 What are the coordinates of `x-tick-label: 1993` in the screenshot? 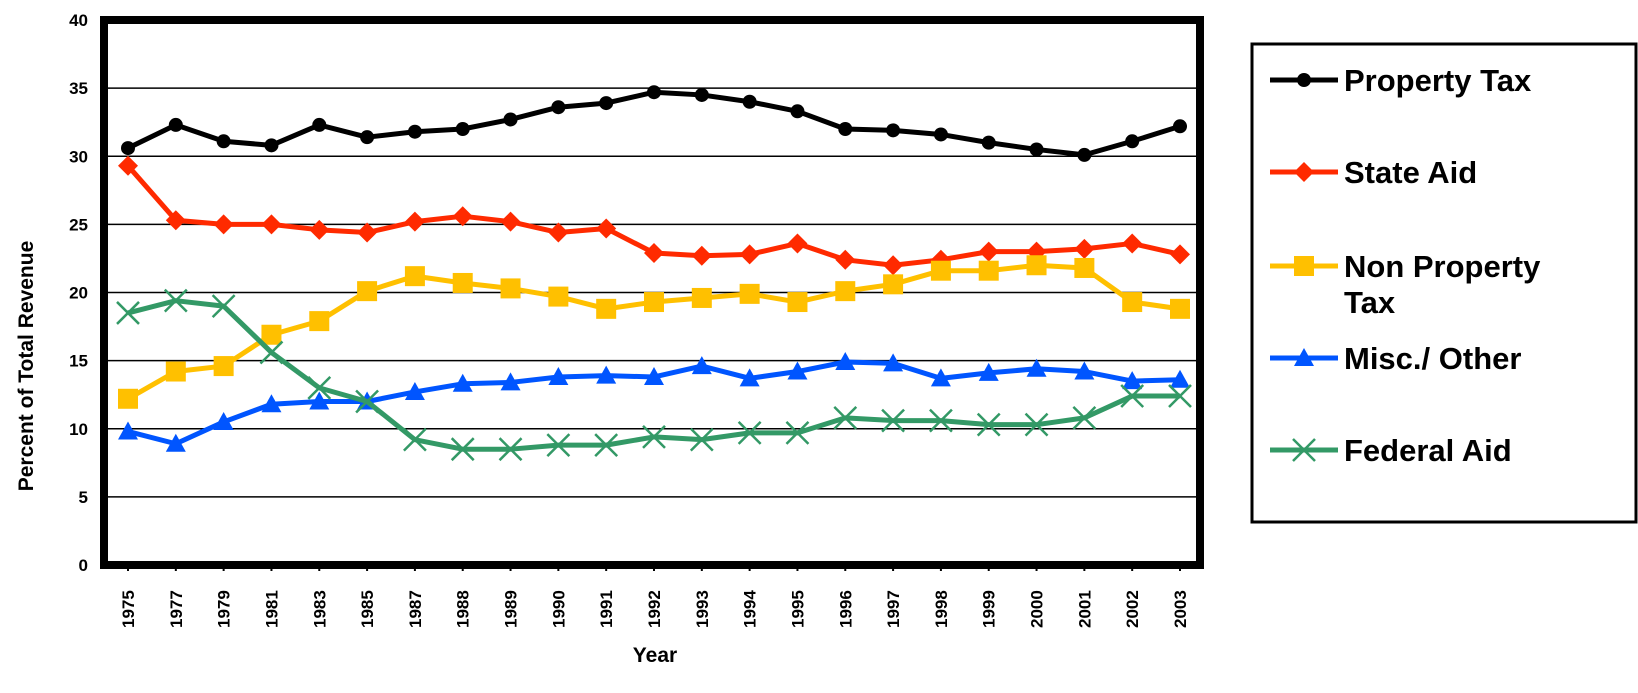 It's located at (702, 609).